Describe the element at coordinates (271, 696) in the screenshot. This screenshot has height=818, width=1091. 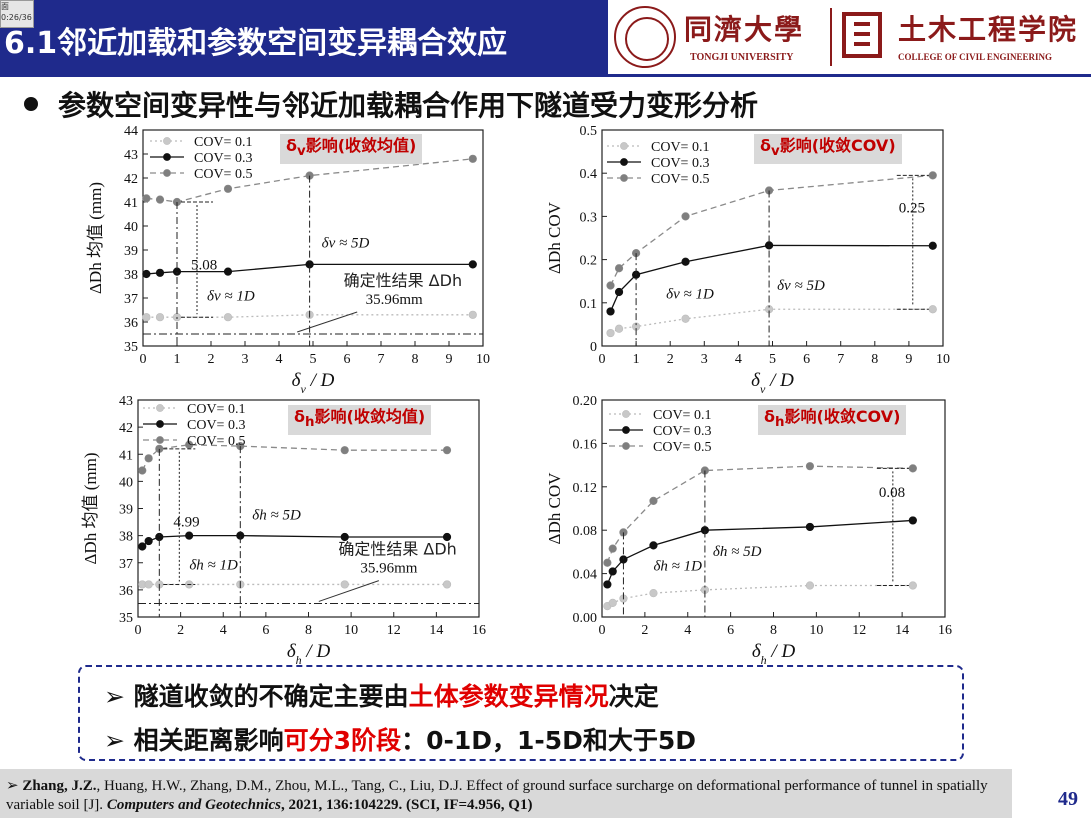
I see `conclusion-1-prefix: 隧道收敛的不确定主要由` at that location.